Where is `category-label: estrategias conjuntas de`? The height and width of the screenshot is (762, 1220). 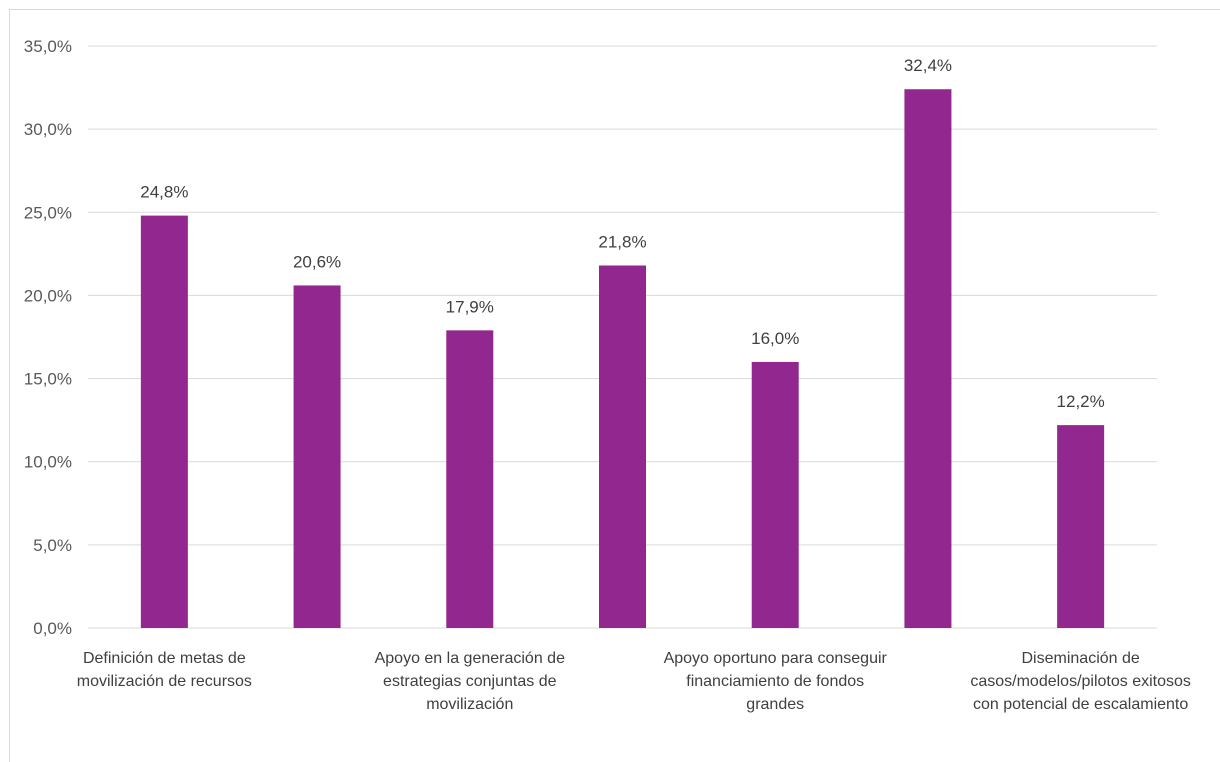
category-label: estrategias conjuntas de is located at coordinates (470, 681).